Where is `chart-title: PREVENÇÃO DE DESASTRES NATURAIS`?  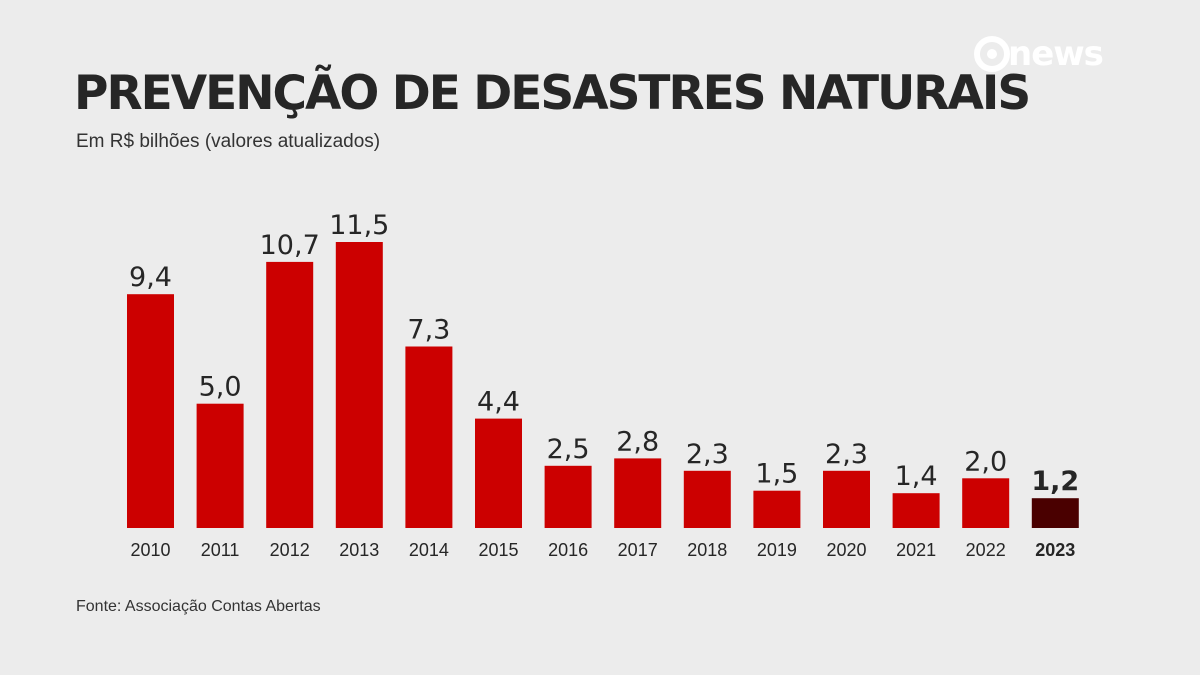 chart-title: PREVENÇÃO DE DESASTRES NATURAIS is located at coordinates (552, 93).